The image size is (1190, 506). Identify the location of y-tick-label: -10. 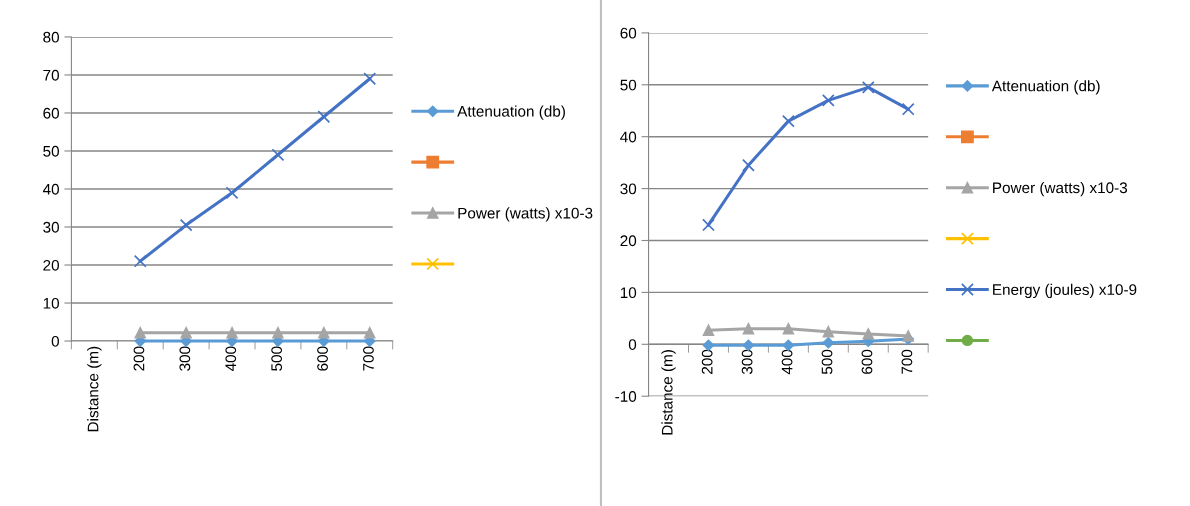
(626, 396).